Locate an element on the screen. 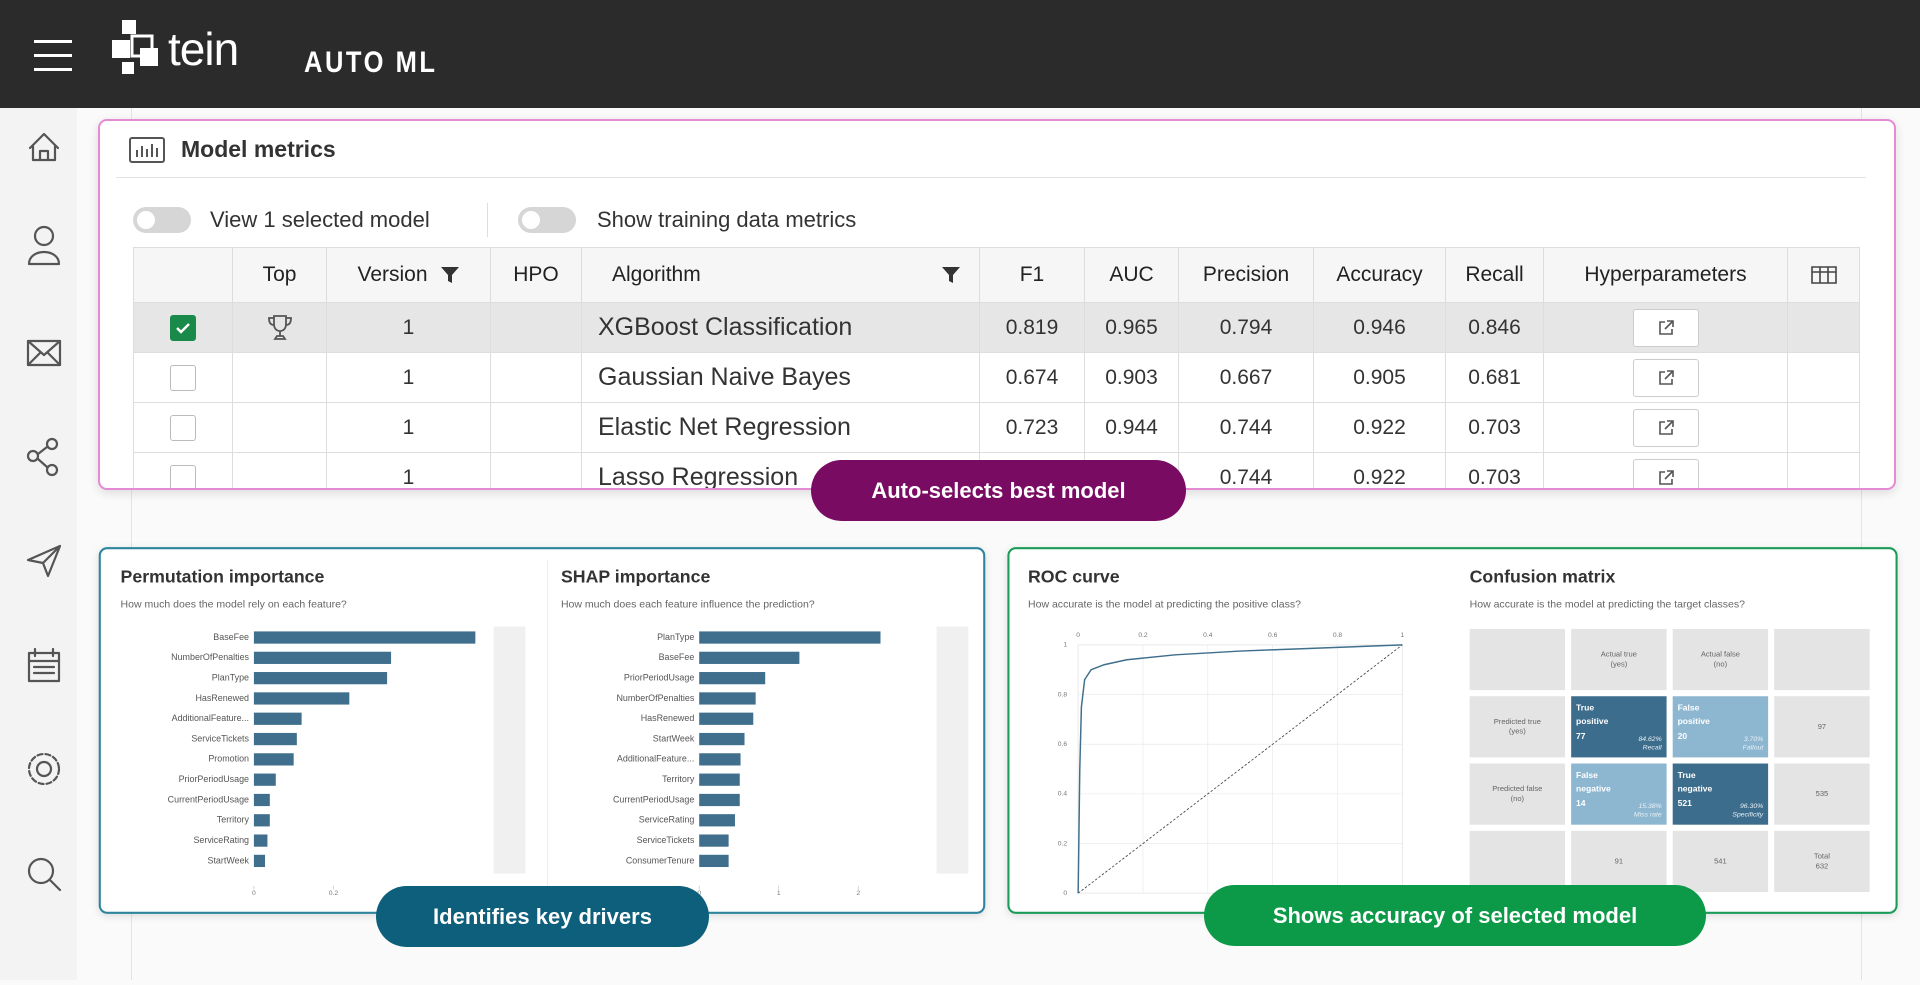 This screenshot has width=1920, height=985. table-cell: 1 is located at coordinates (409, 428).